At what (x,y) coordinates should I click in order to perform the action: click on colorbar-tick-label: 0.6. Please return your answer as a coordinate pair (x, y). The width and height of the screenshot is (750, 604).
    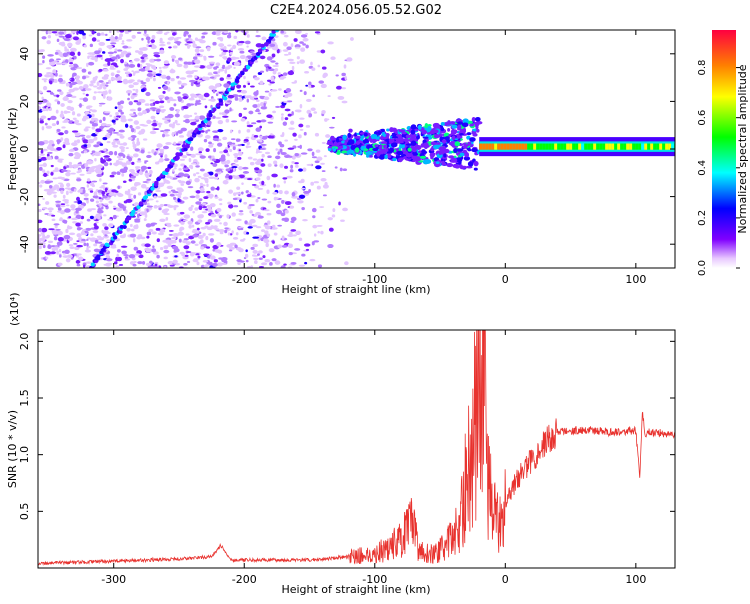
    Looking at the image, I should click on (702, 118).